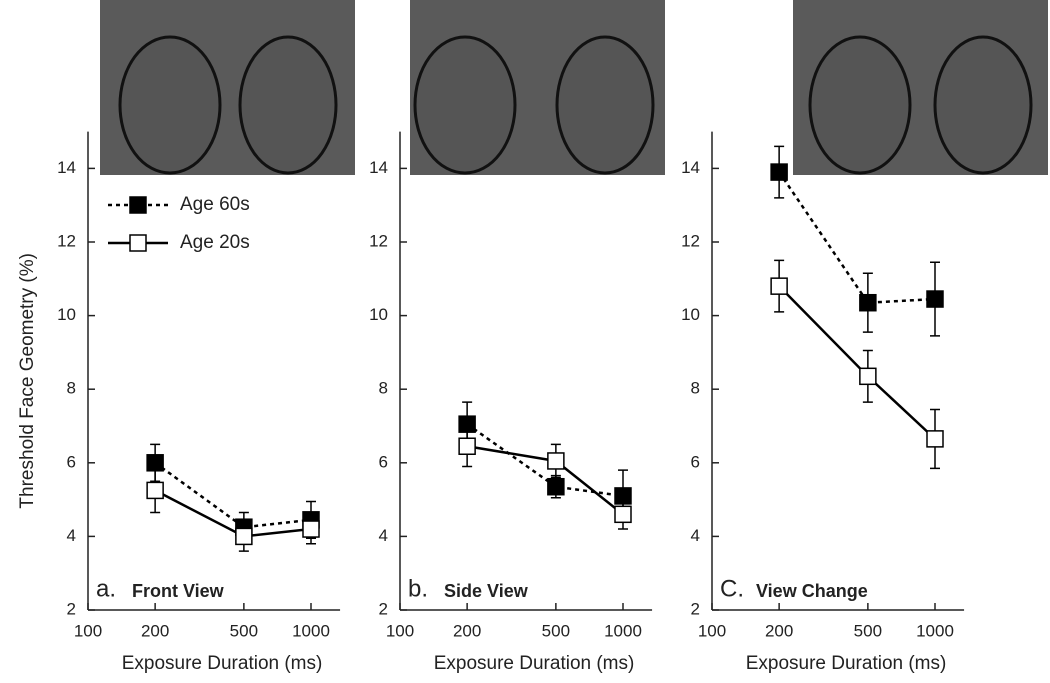  I want to click on panel-title: View Change, so click(812, 591).